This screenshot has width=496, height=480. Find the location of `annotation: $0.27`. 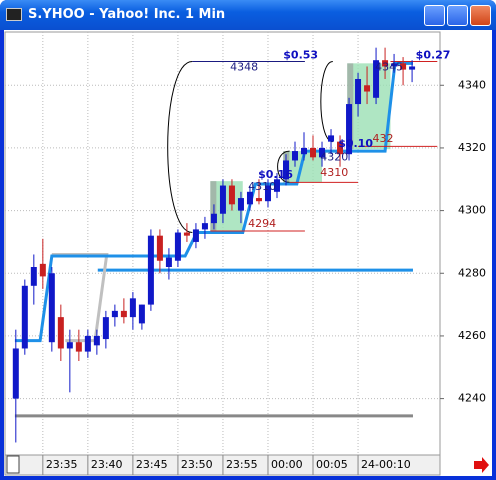

annotation: $0.27 is located at coordinates (433, 55).